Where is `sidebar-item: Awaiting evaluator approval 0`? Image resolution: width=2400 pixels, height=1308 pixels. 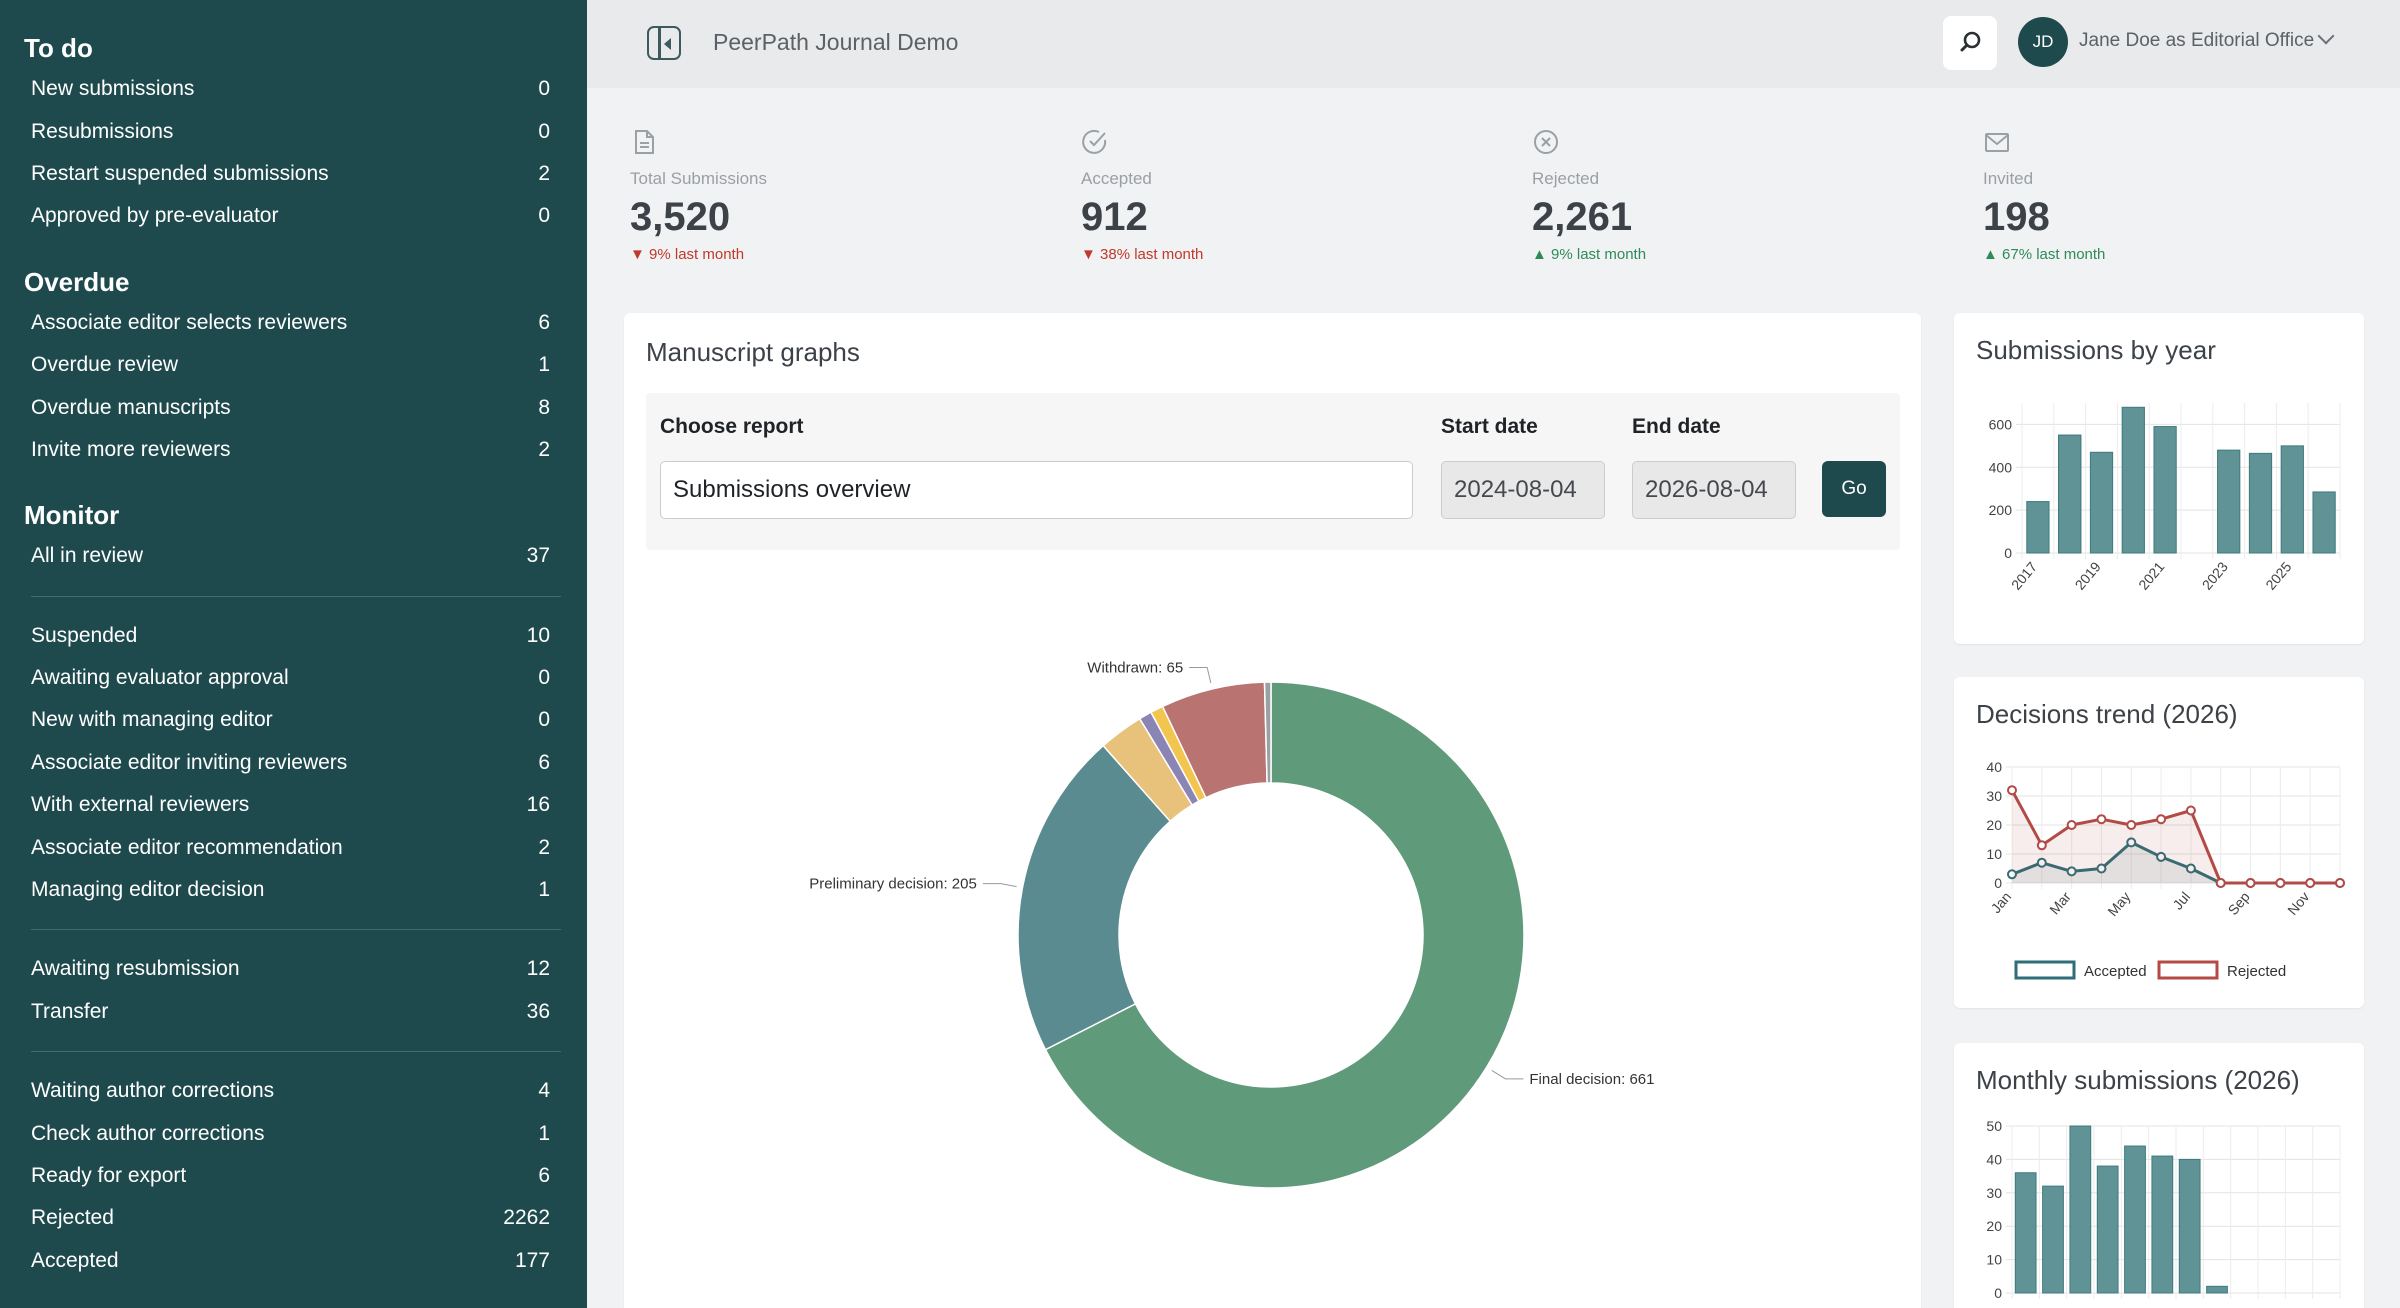 sidebar-item: Awaiting evaluator approval 0 is located at coordinates (293, 678).